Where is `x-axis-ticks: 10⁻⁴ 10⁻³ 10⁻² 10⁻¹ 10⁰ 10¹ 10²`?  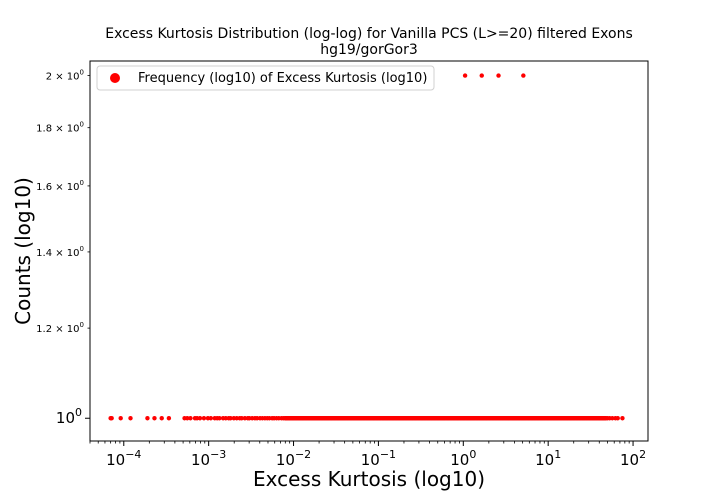 x-axis-ticks: 10⁻⁴ 10⁻³ 10⁻² 10⁻¹ 10⁰ 10¹ 10² is located at coordinates (367, 455).